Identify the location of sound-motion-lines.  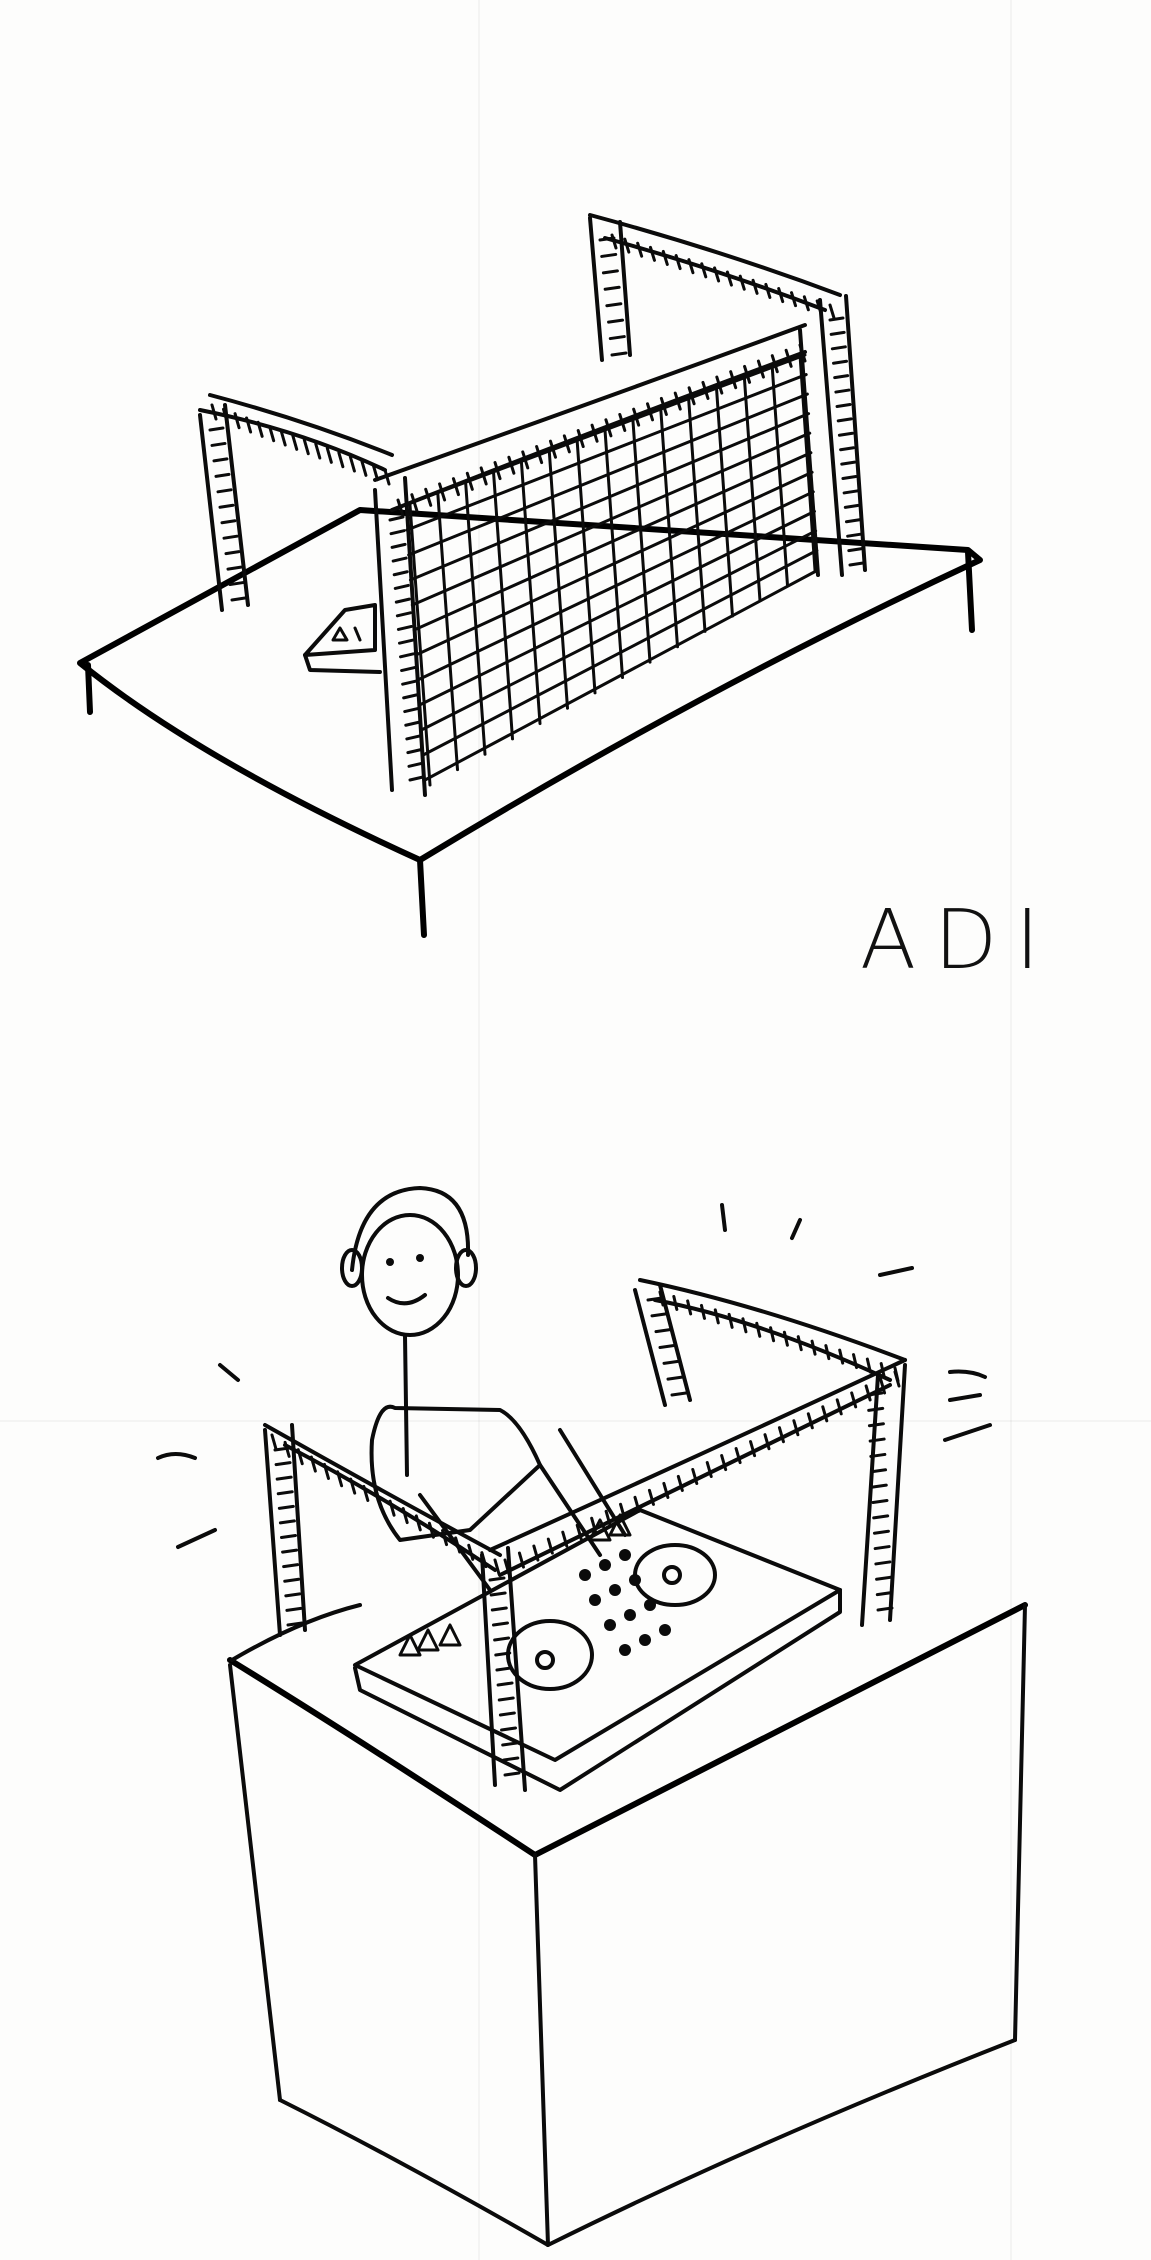
(574, 1376).